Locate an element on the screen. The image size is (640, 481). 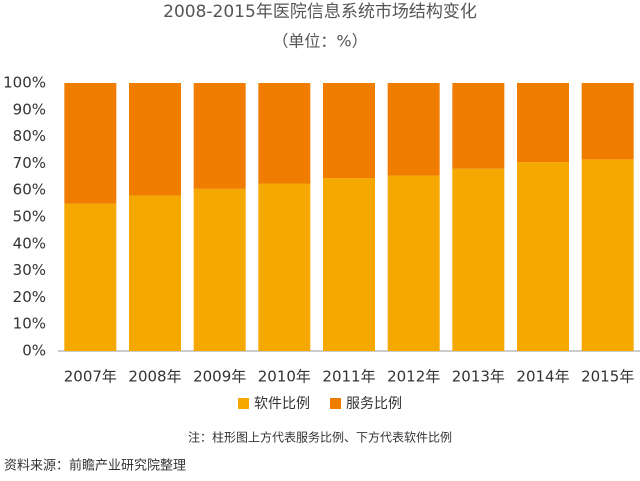
x-tick-label: 2009年 is located at coordinates (219, 377).